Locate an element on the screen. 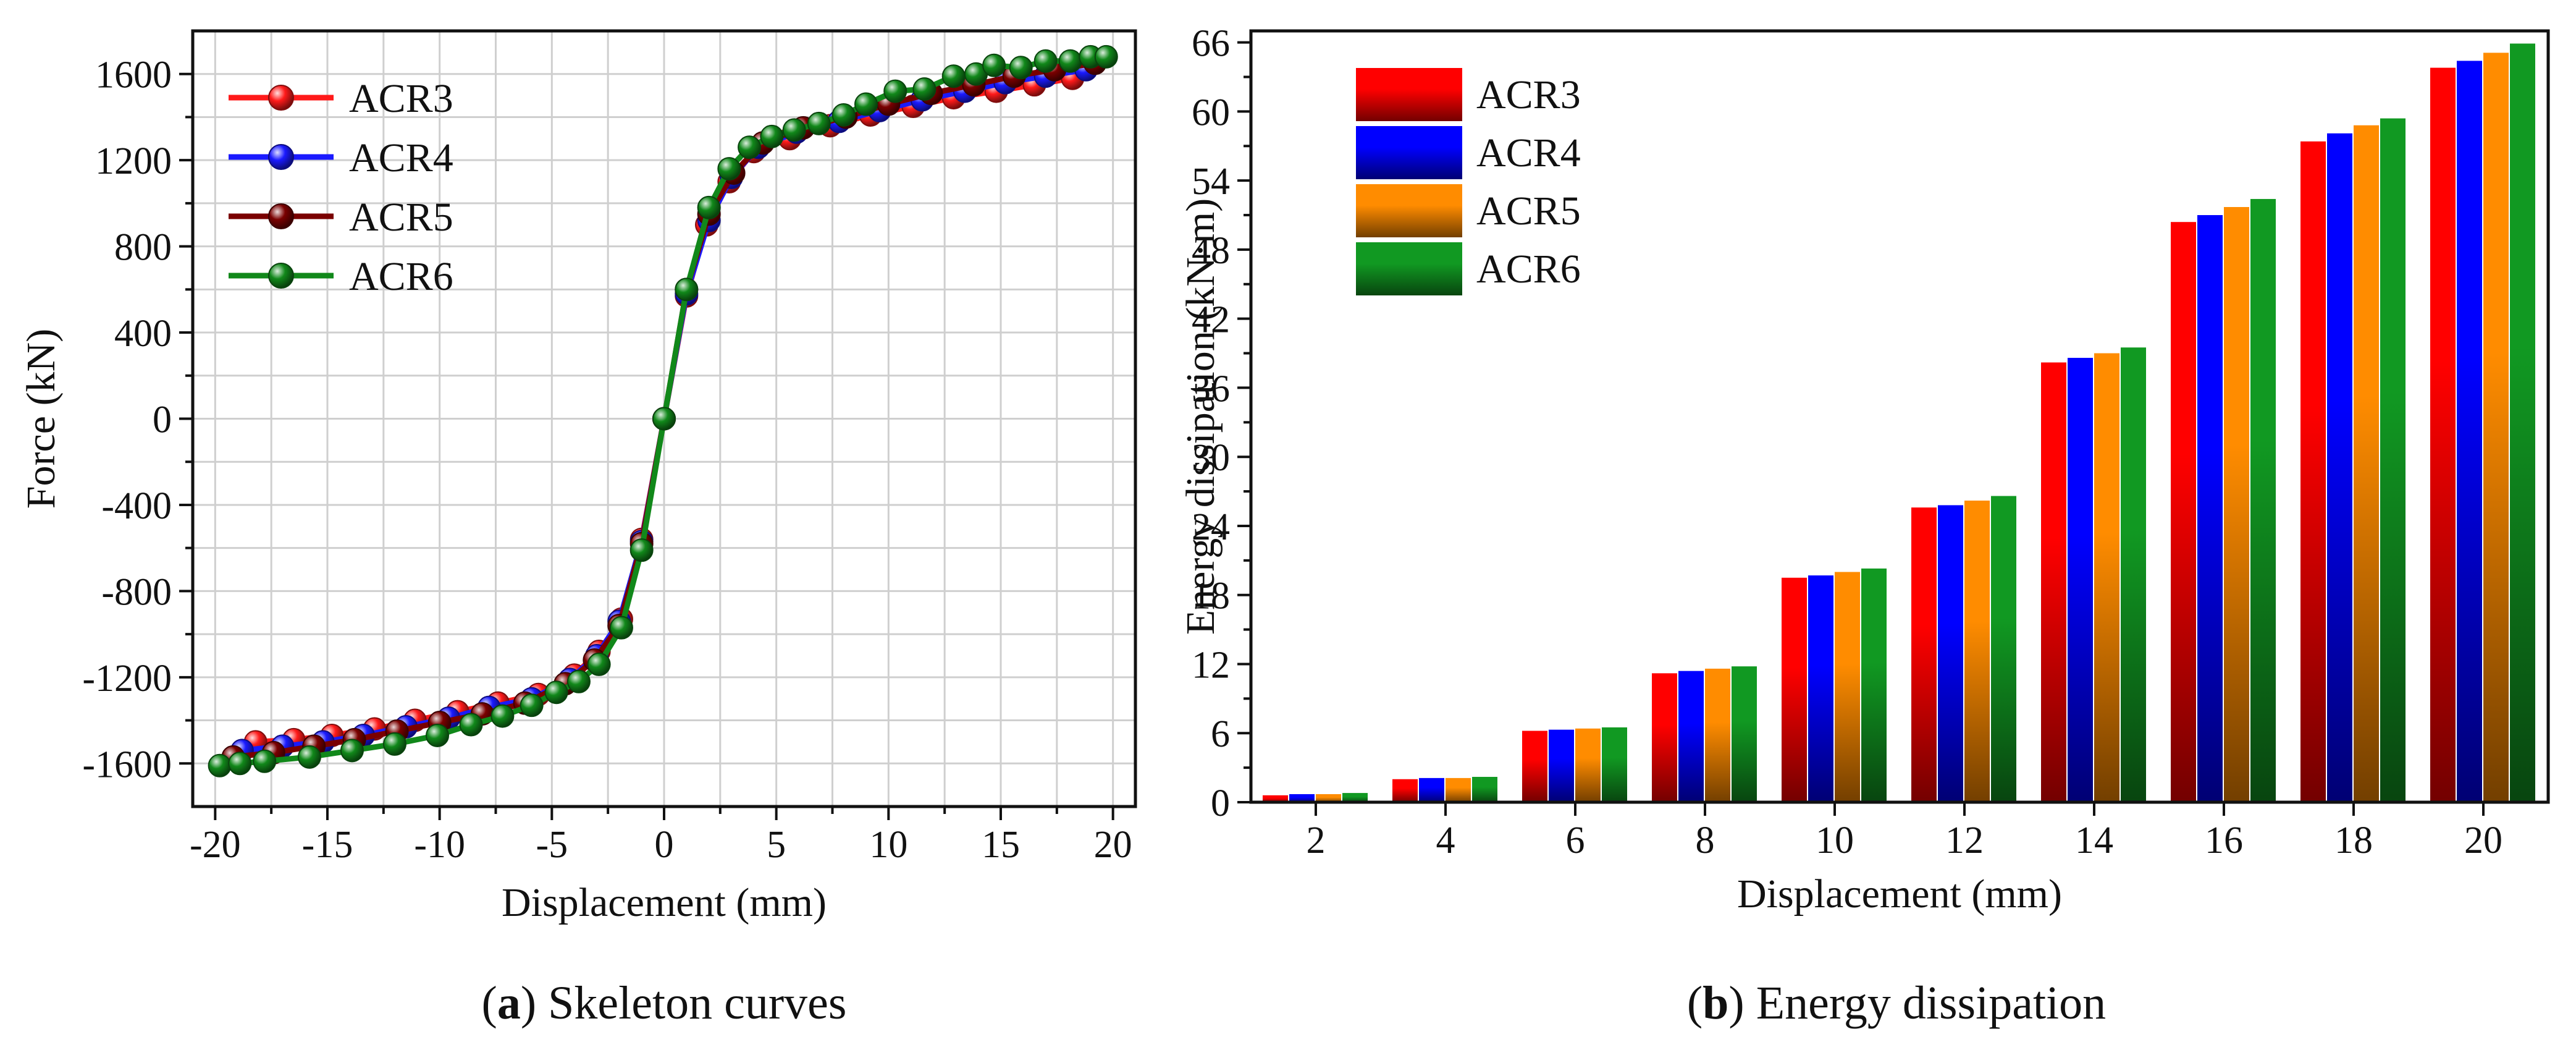  skeleton-y-tick-label: 800 is located at coordinates (143, 248).